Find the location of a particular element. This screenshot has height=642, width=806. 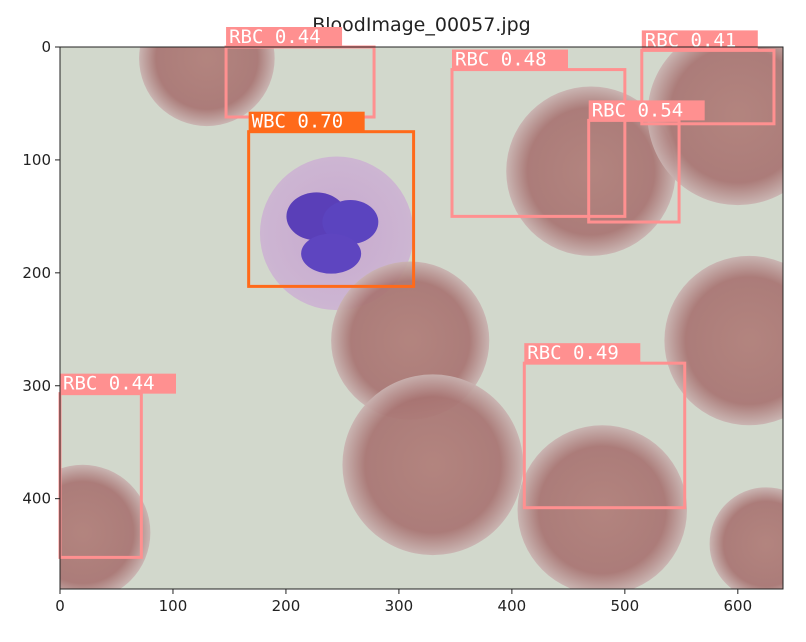

y-tick-label: 200 is located at coordinates (36, 273).